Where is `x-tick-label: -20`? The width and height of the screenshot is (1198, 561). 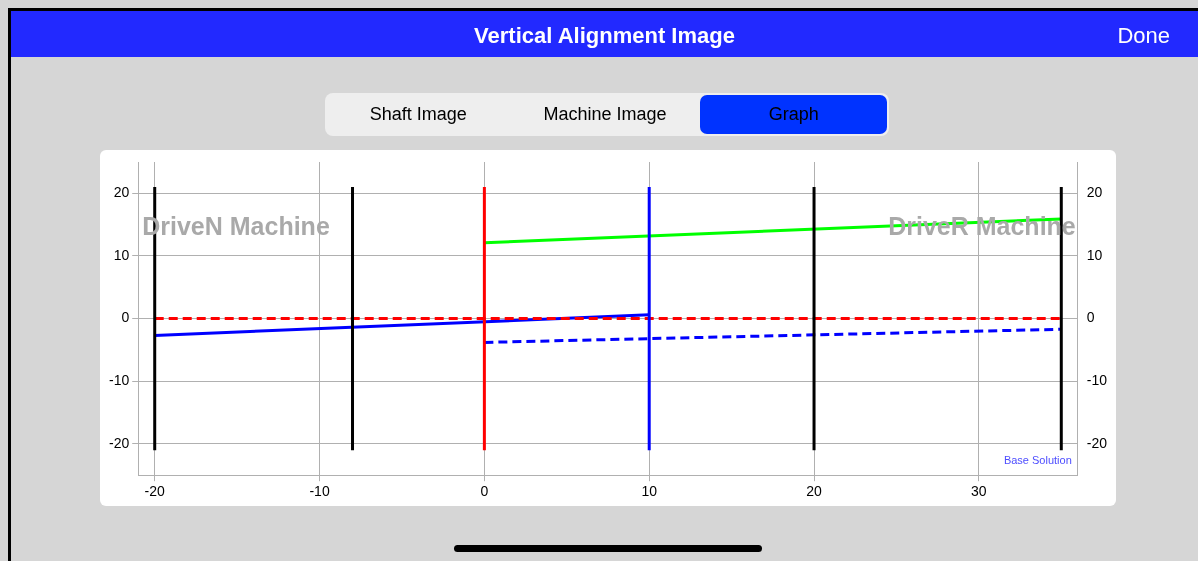 x-tick-label: -20 is located at coordinates (155, 491).